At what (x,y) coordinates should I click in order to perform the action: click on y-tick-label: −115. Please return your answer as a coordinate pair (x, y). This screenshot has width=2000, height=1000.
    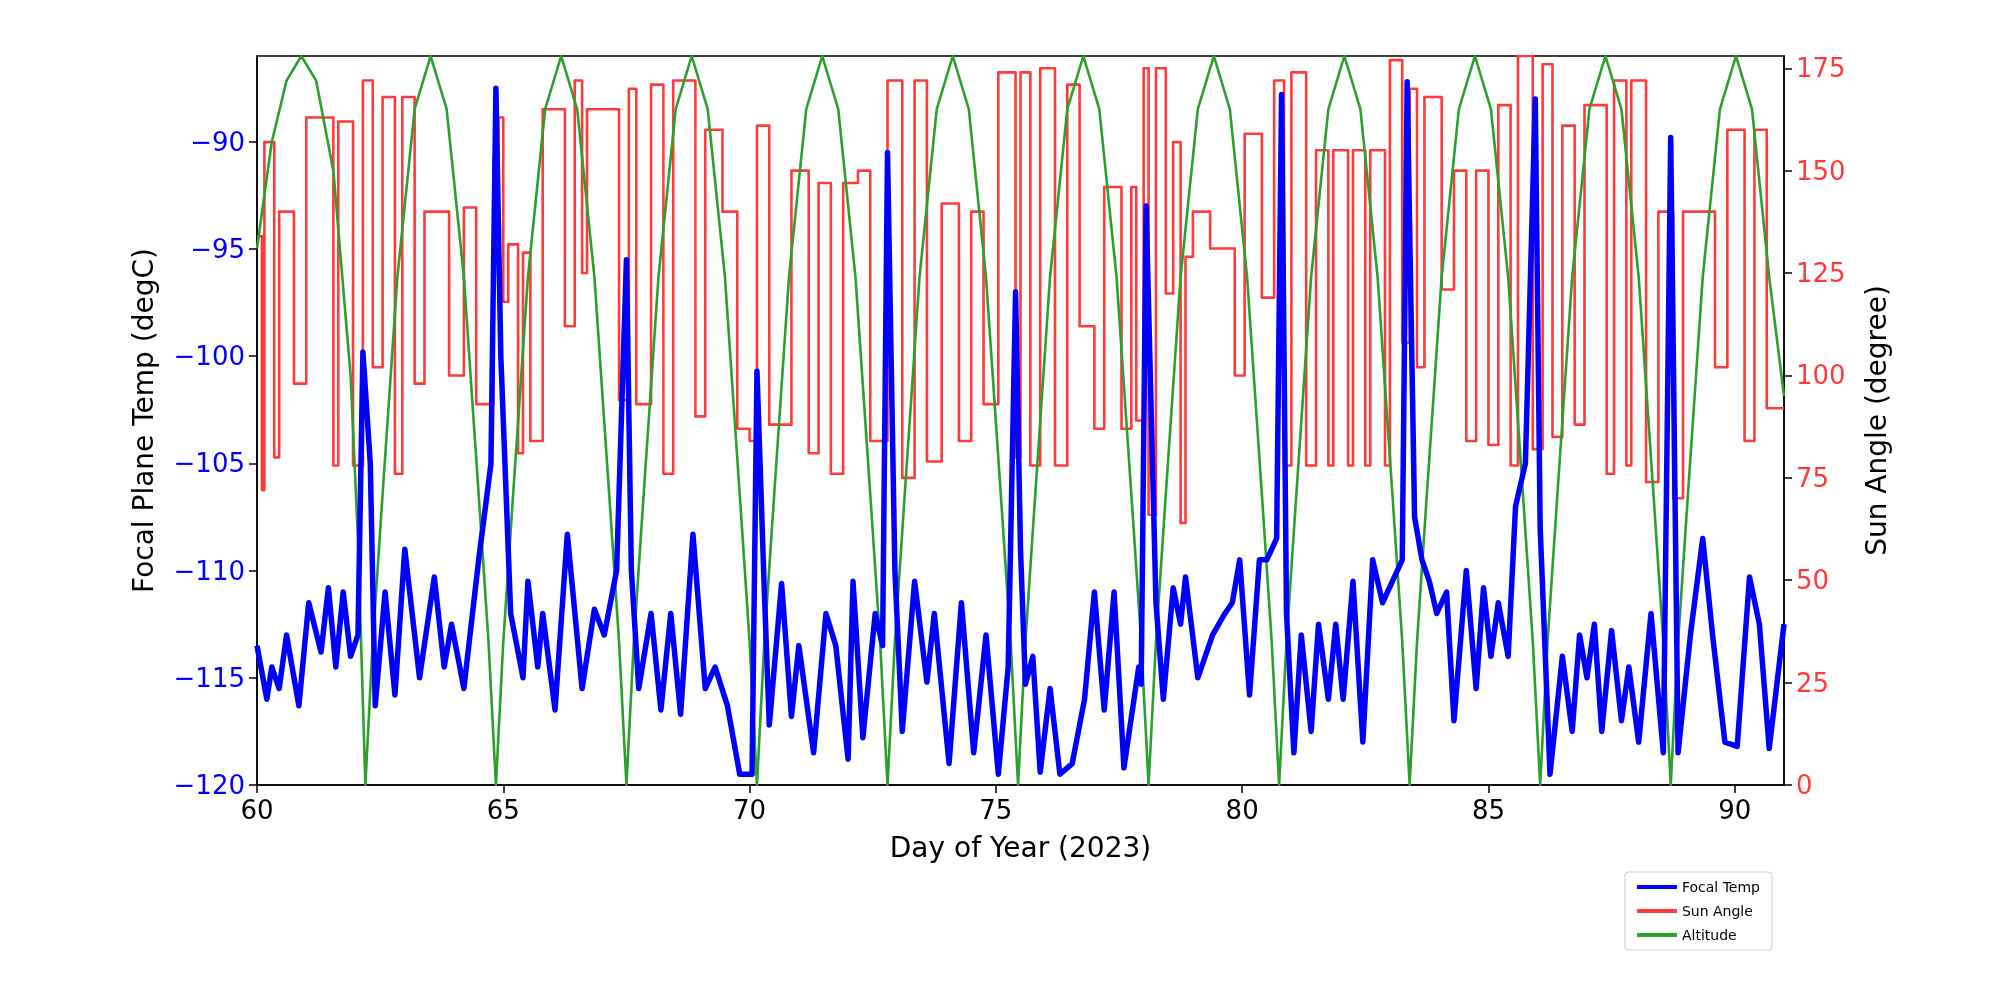
    Looking at the image, I should click on (209, 677).